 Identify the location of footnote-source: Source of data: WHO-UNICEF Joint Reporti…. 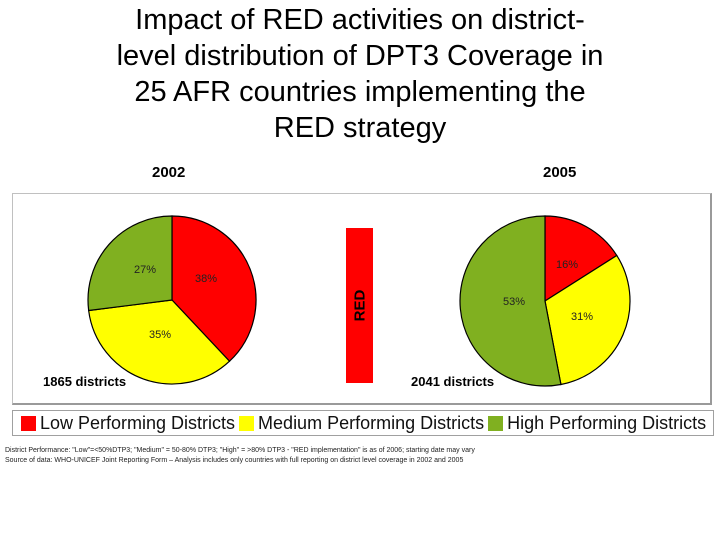
(234, 460).